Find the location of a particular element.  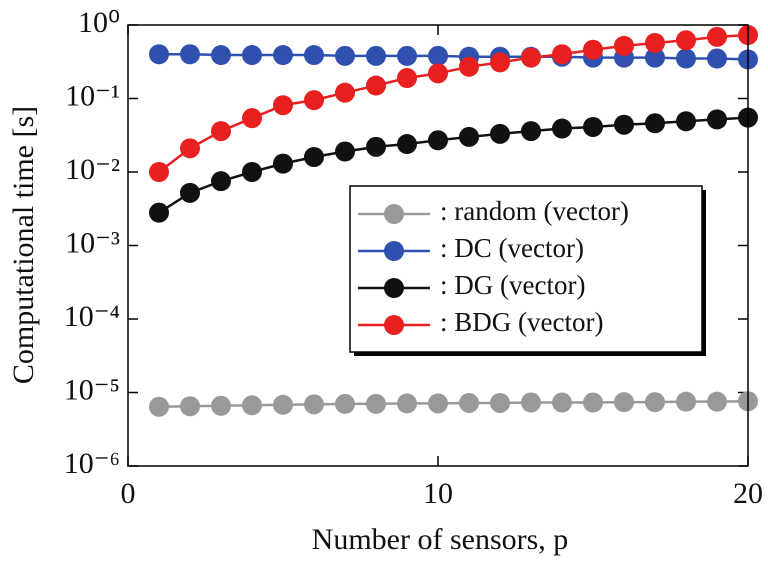

legend-label: : DG (vector) is located at coordinates (512, 285).